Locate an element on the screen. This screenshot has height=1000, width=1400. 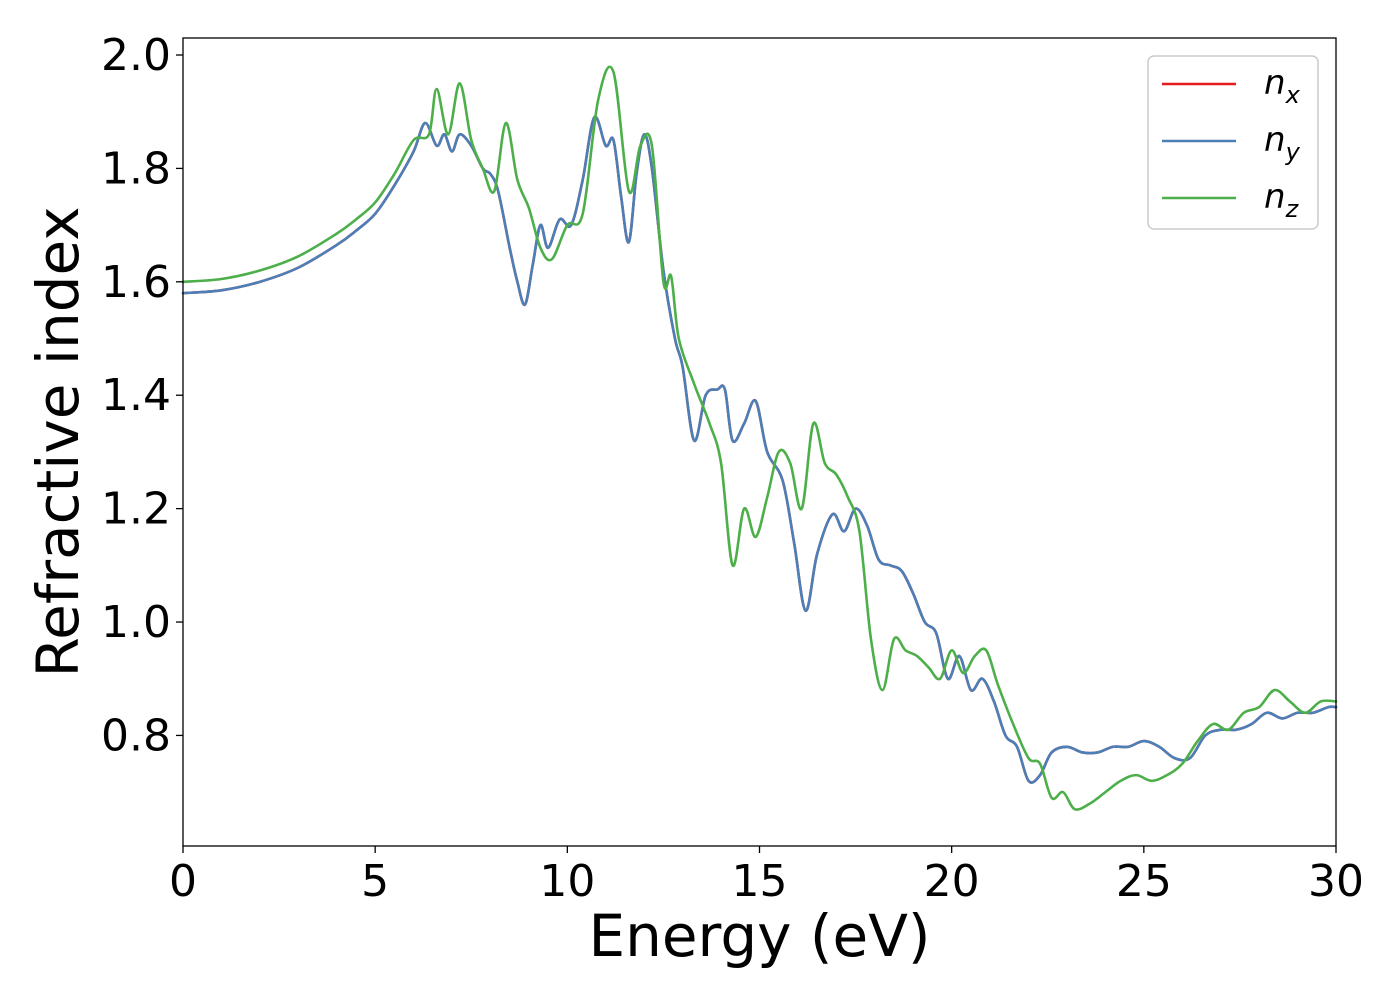
x-axis-title: Energy (eV) is located at coordinates (759, 936).